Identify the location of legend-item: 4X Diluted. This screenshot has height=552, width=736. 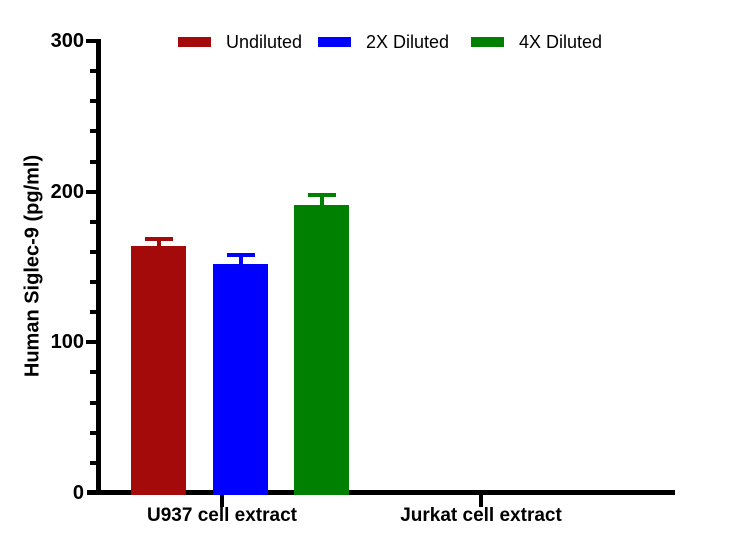
(536, 42).